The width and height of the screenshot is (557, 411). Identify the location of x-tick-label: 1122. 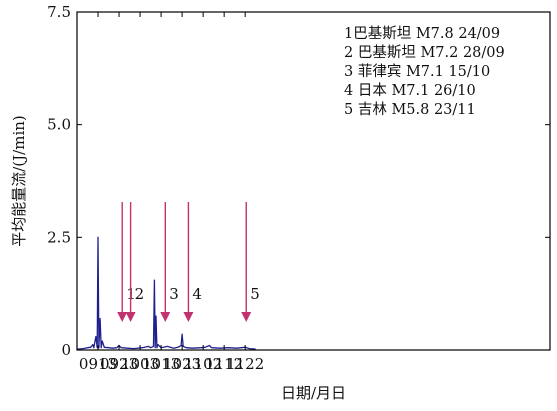
(245, 364).